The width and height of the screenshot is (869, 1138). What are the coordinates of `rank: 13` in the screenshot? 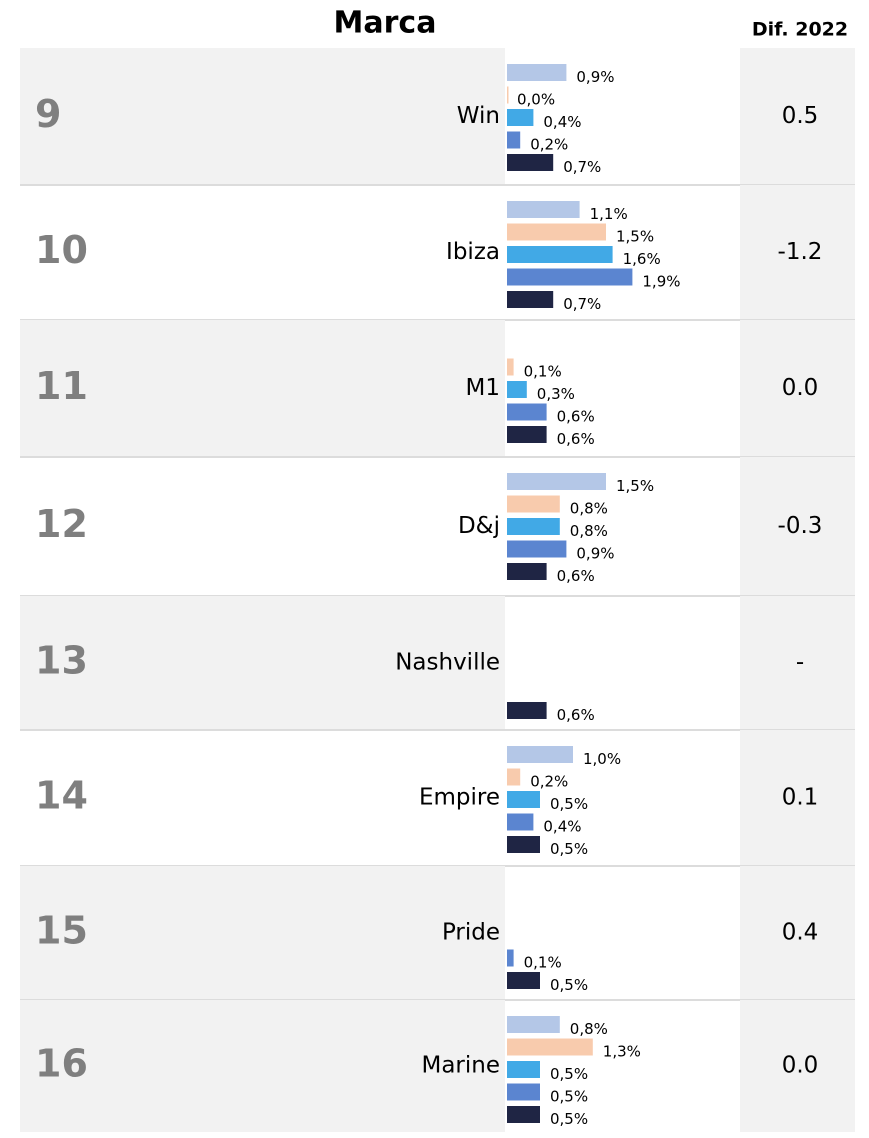 It's located at (61, 661).